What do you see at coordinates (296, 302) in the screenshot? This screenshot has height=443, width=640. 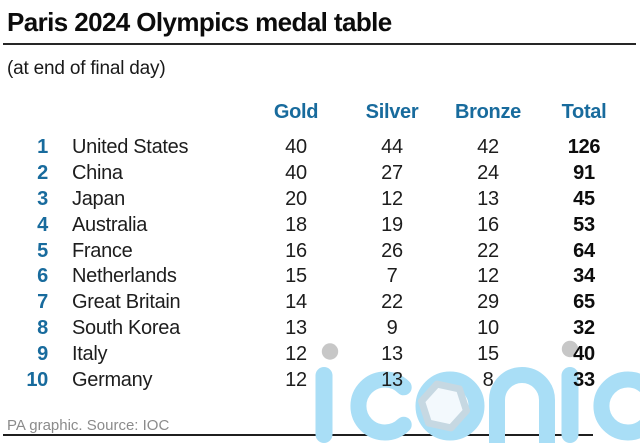 I see `gold-cell: 14` at bounding box center [296, 302].